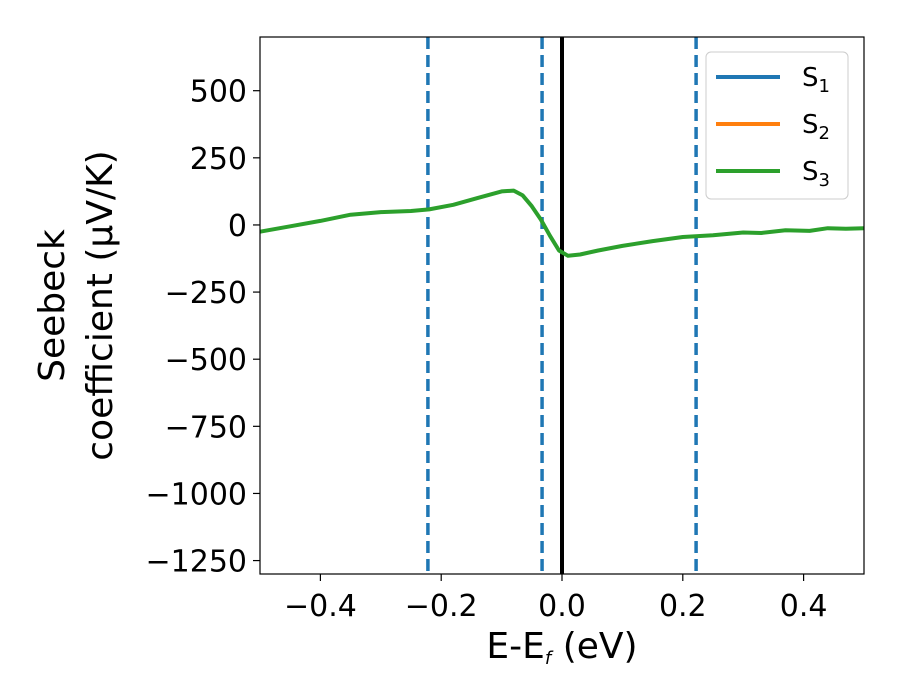 This screenshot has height=700, width=900. What do you see at coordinates (218, 92) in the screenshot?
I see `y-tick-label: 500` at bounding box center [218, 92].